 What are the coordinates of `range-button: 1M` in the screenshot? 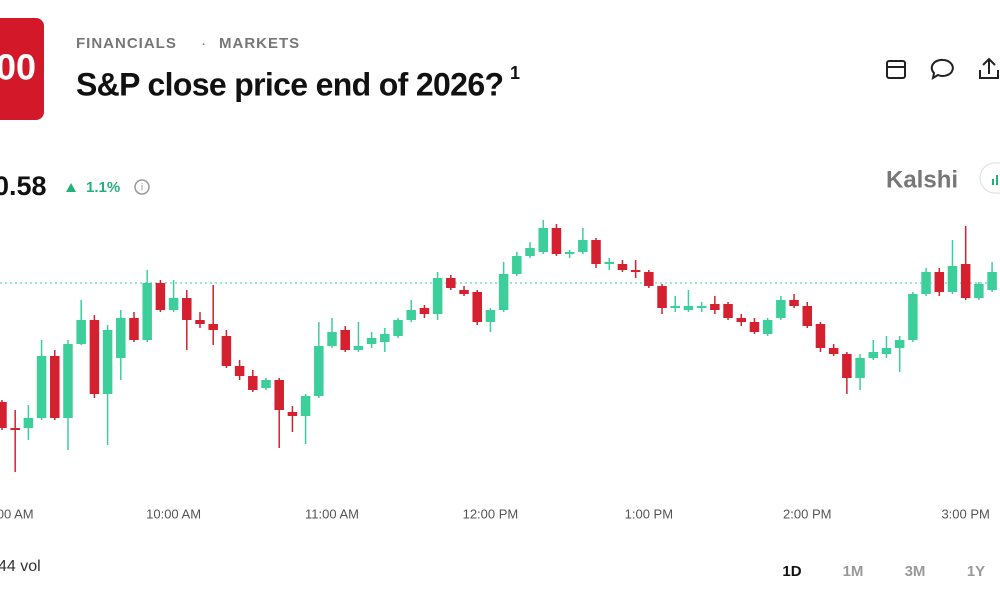 It's located at (853, 571).